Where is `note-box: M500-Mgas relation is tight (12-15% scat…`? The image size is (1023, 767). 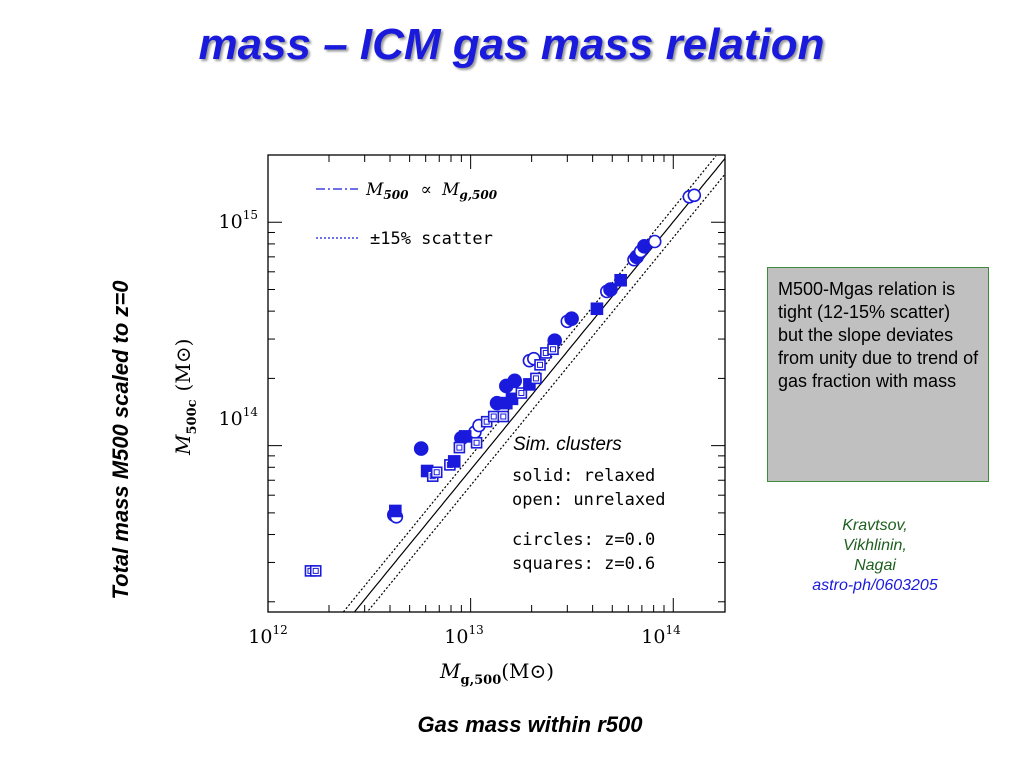
note-box: M500-Mgas relation is tight (12-15% scat… is located at coordinates (878, 374).